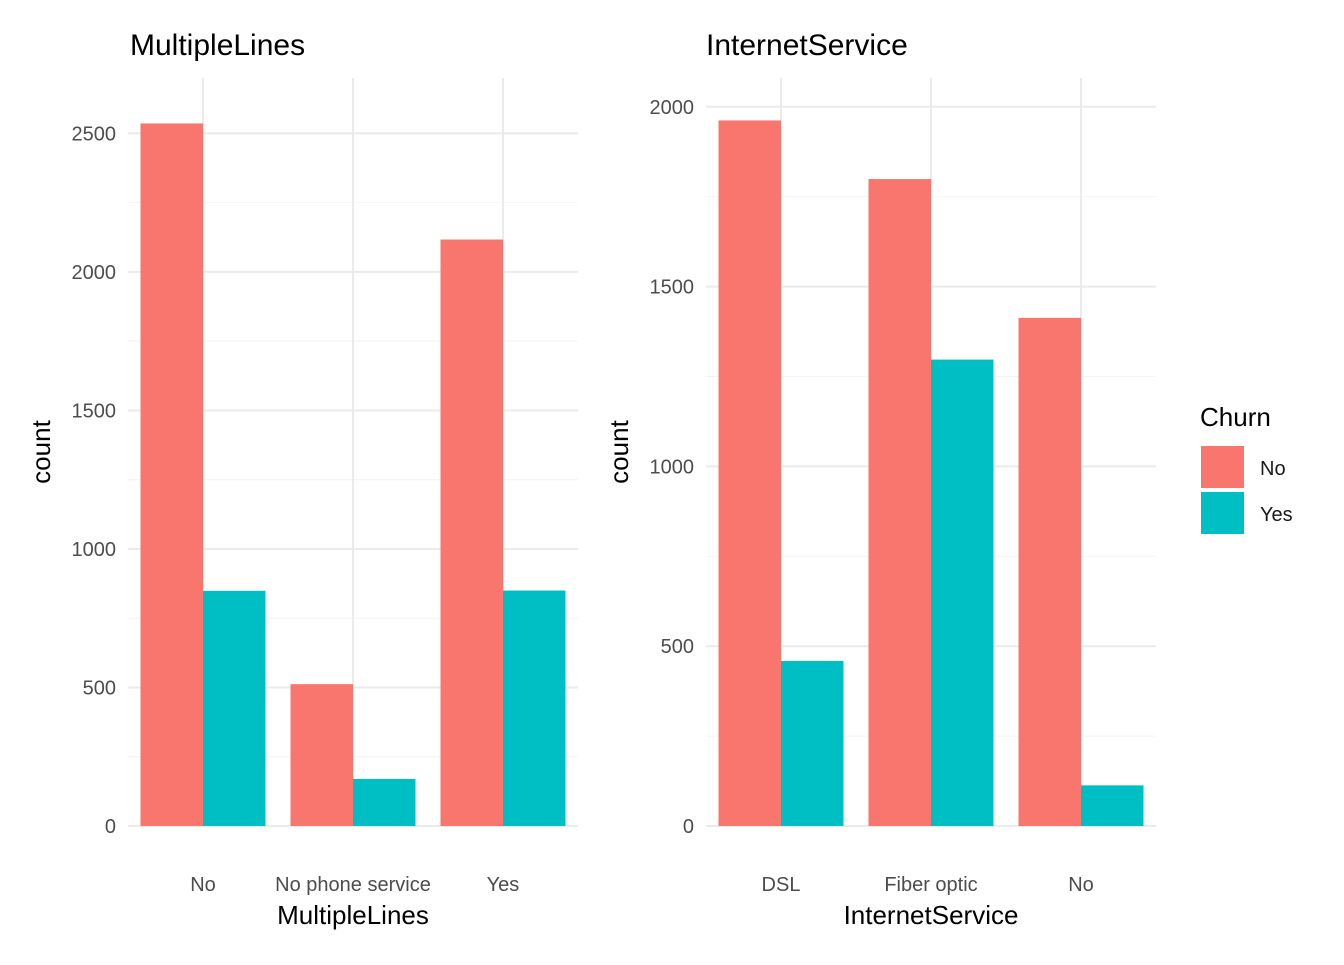 The height and width of the screenshot is (965, 1344). I want to click on legend-label-yes: Yes, so click(1276, 515).